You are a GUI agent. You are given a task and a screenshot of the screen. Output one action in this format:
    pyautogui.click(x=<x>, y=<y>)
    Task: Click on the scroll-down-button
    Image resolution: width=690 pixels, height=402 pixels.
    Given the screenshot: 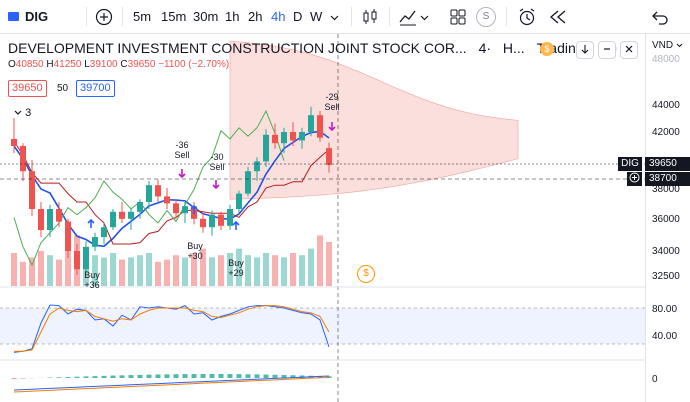 What is the action you would take?
    pyautogui.click(x=585, y=50)
    